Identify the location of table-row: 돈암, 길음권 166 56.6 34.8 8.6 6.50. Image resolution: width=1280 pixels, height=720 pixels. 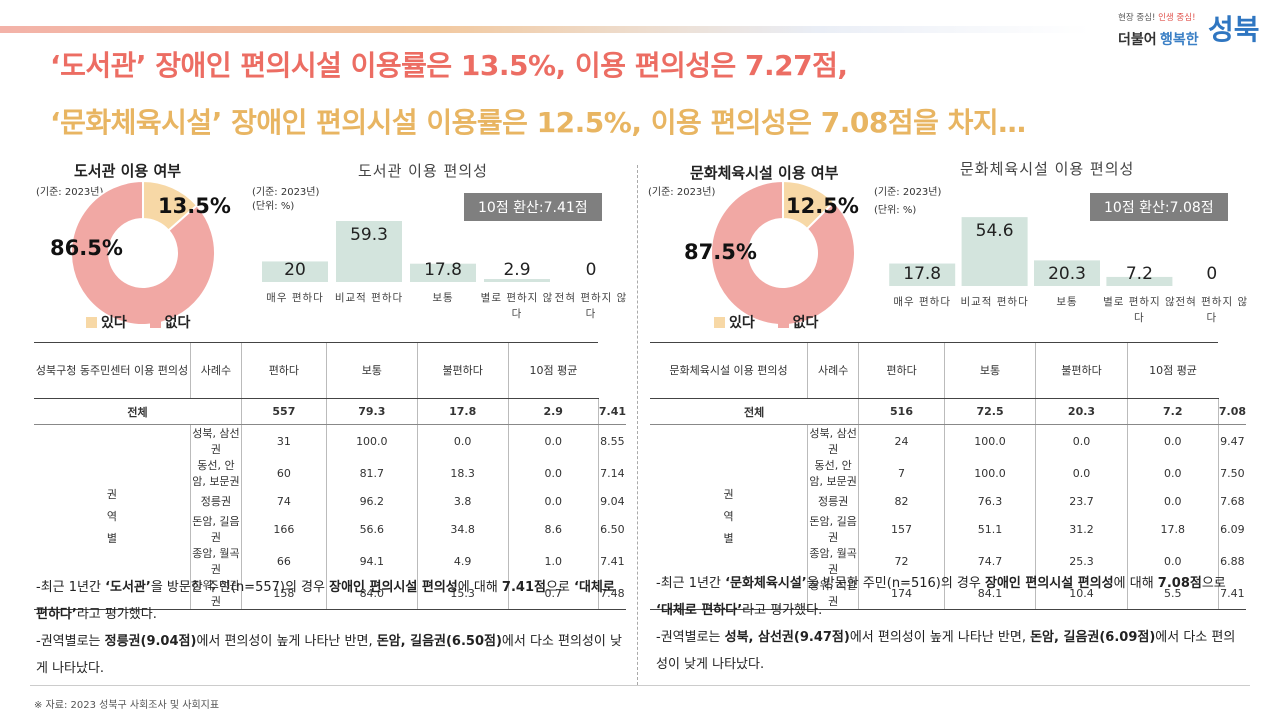
(330, 529).